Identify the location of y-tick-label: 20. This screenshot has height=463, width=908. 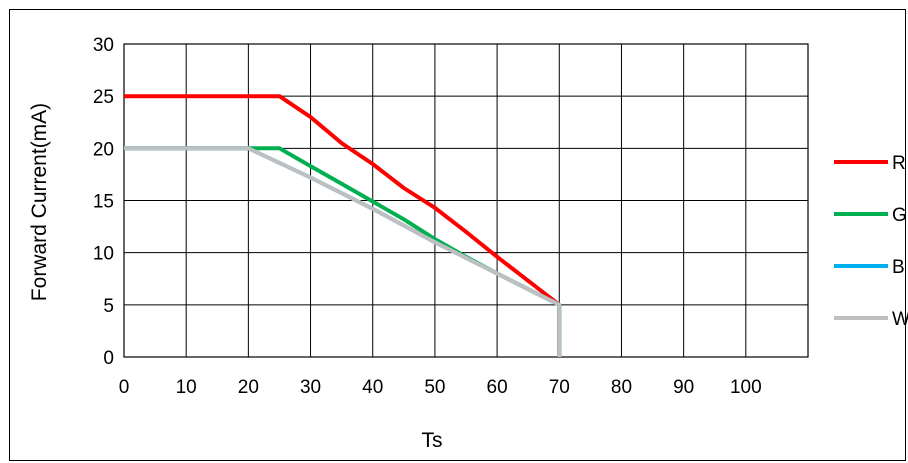
(103, 149).